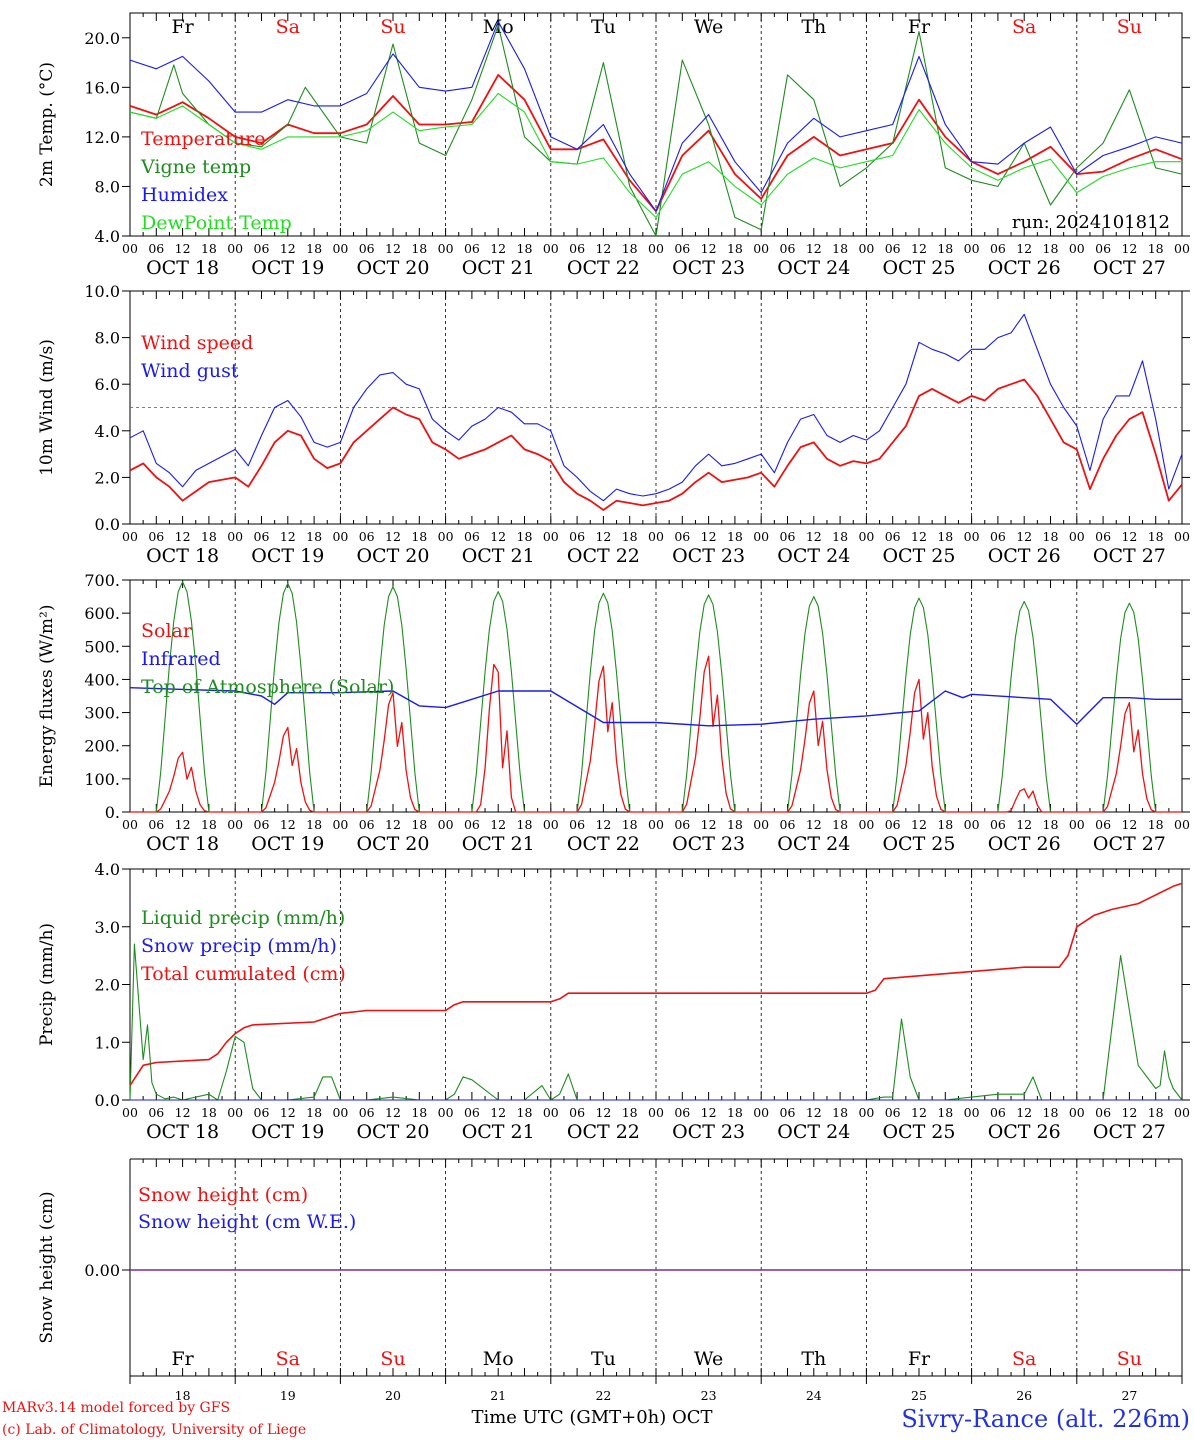  Describe the element at coordinates (116, 1408) in the screenshot. I see `model-credit-line1: MARv3.14 model forced by GFS` at that location.